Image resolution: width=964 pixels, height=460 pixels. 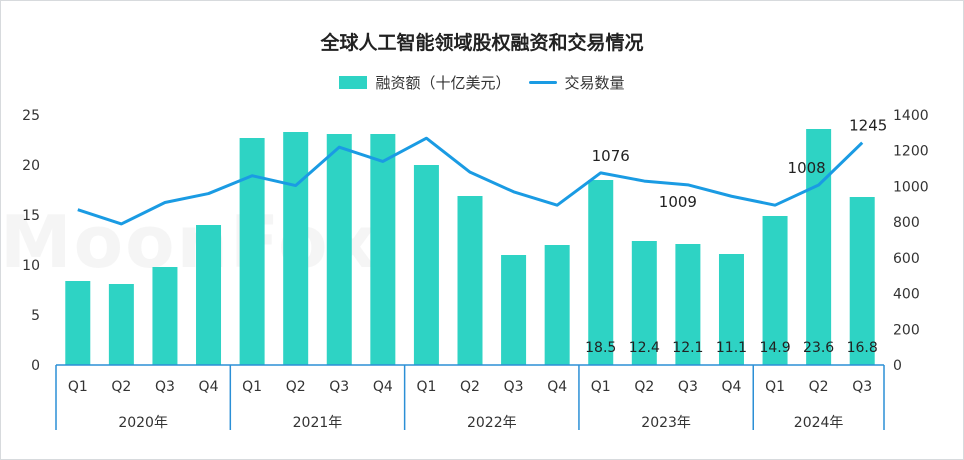 I want to click on bar-data-label: 16.8, so click(x=862, y=348).